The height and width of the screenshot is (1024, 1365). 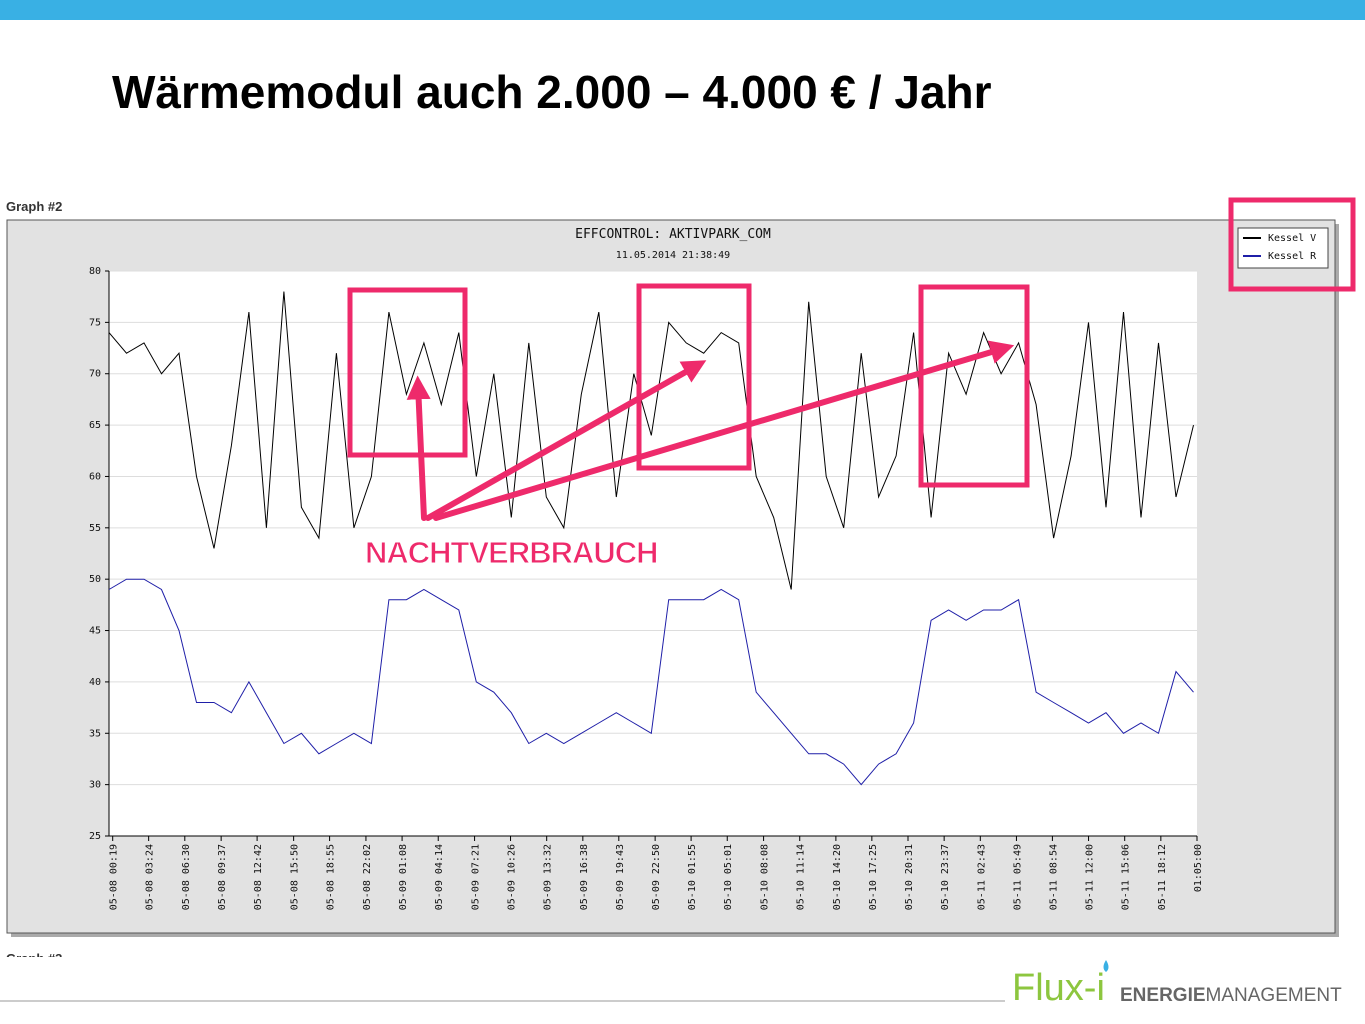 What do you see at coordinates (981, 877) in the screenshot?
I see `x-tick-label: 05-11 02:43` at bounding box center [981, 877].